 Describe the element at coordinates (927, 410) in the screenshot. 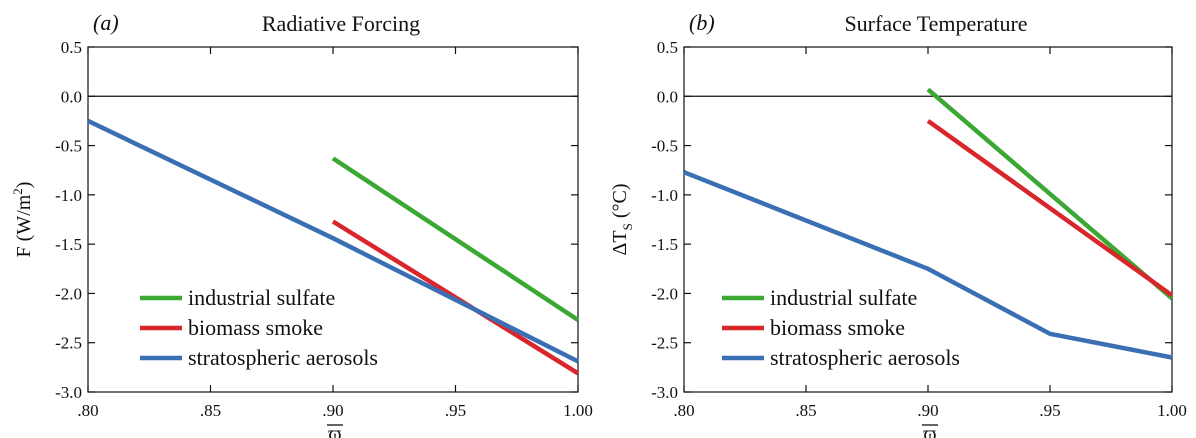

I see `chart-1-x-tick-label: .90` at that location.